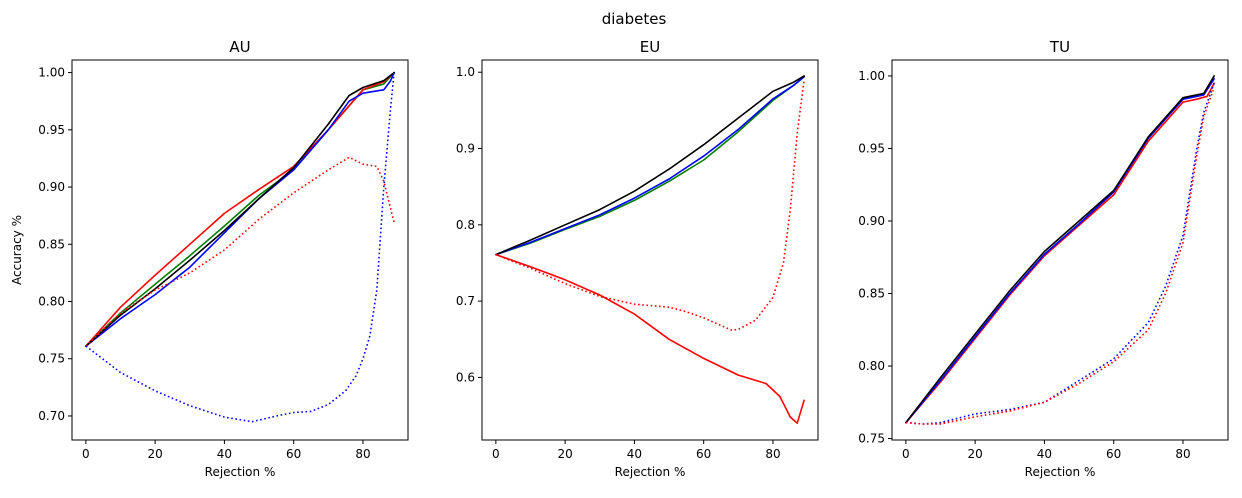 The height and width of the screenshot is (498, 1242). I want to click on y-axis-label: Accuracy %, so click(17, 250).